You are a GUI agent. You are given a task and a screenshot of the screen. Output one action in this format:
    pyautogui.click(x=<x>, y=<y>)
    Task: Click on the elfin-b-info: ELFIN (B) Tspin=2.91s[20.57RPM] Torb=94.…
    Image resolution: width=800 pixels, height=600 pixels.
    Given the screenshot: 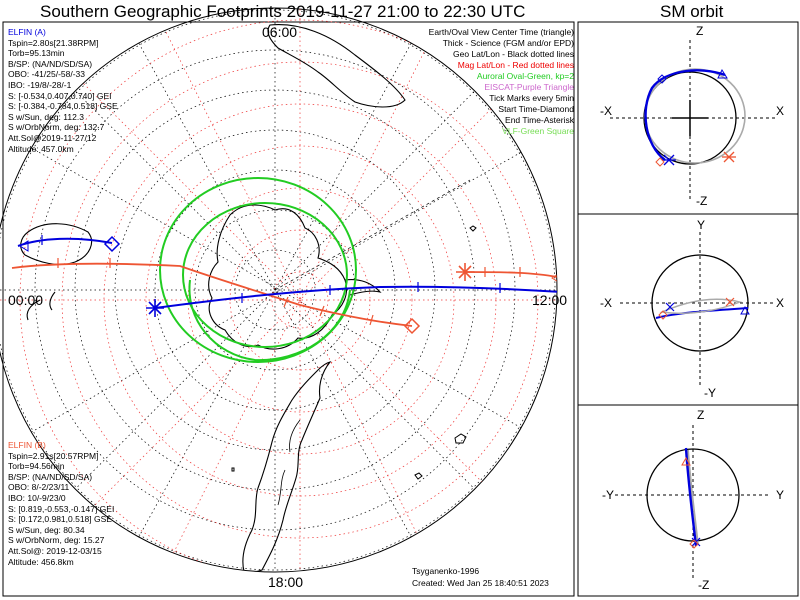 What is the action you would take?
    pyautogui.click(x=61, y=503)
    